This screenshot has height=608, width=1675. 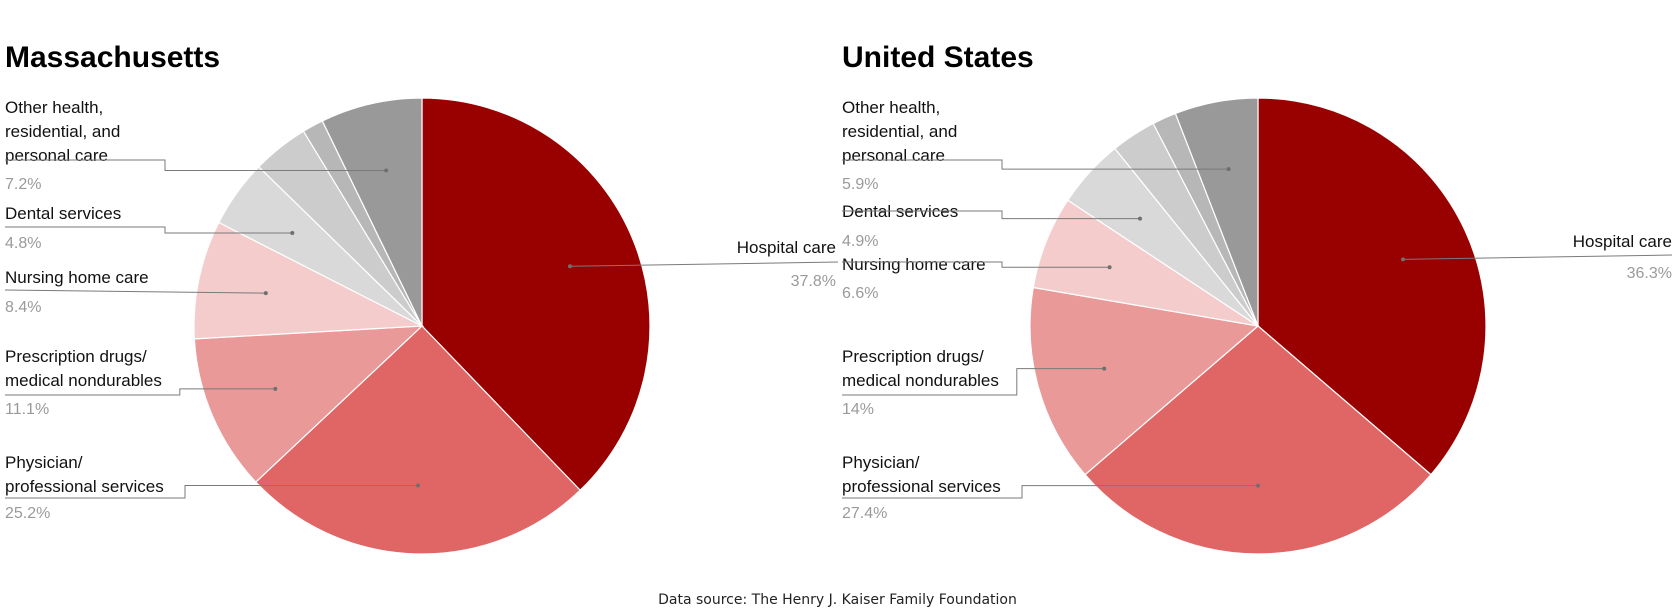 I want to click on slice-value-prescription-drugs: 14%, so click(x=858, y=409).